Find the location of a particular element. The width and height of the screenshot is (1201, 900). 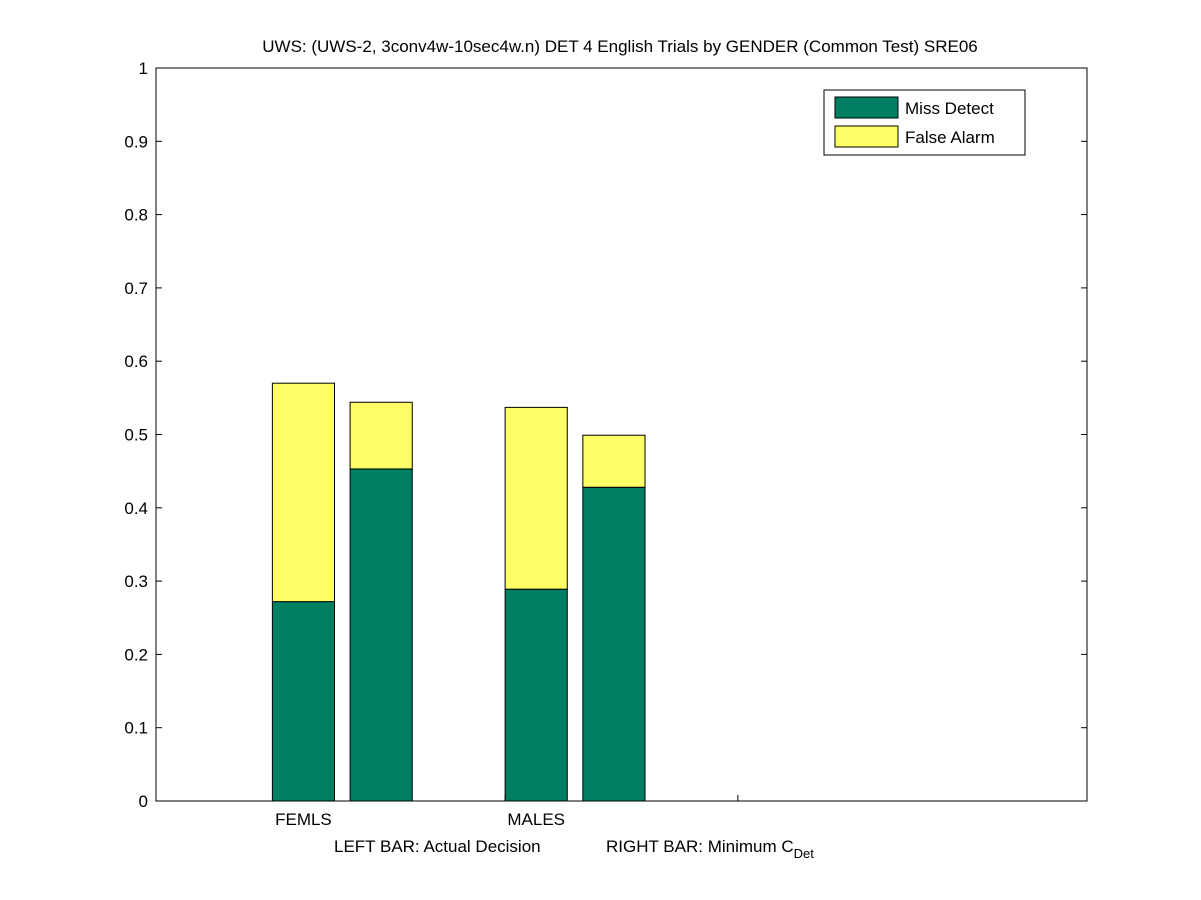

legend-label-false-alarm: False Alarm is located at coordinates (950, 137).